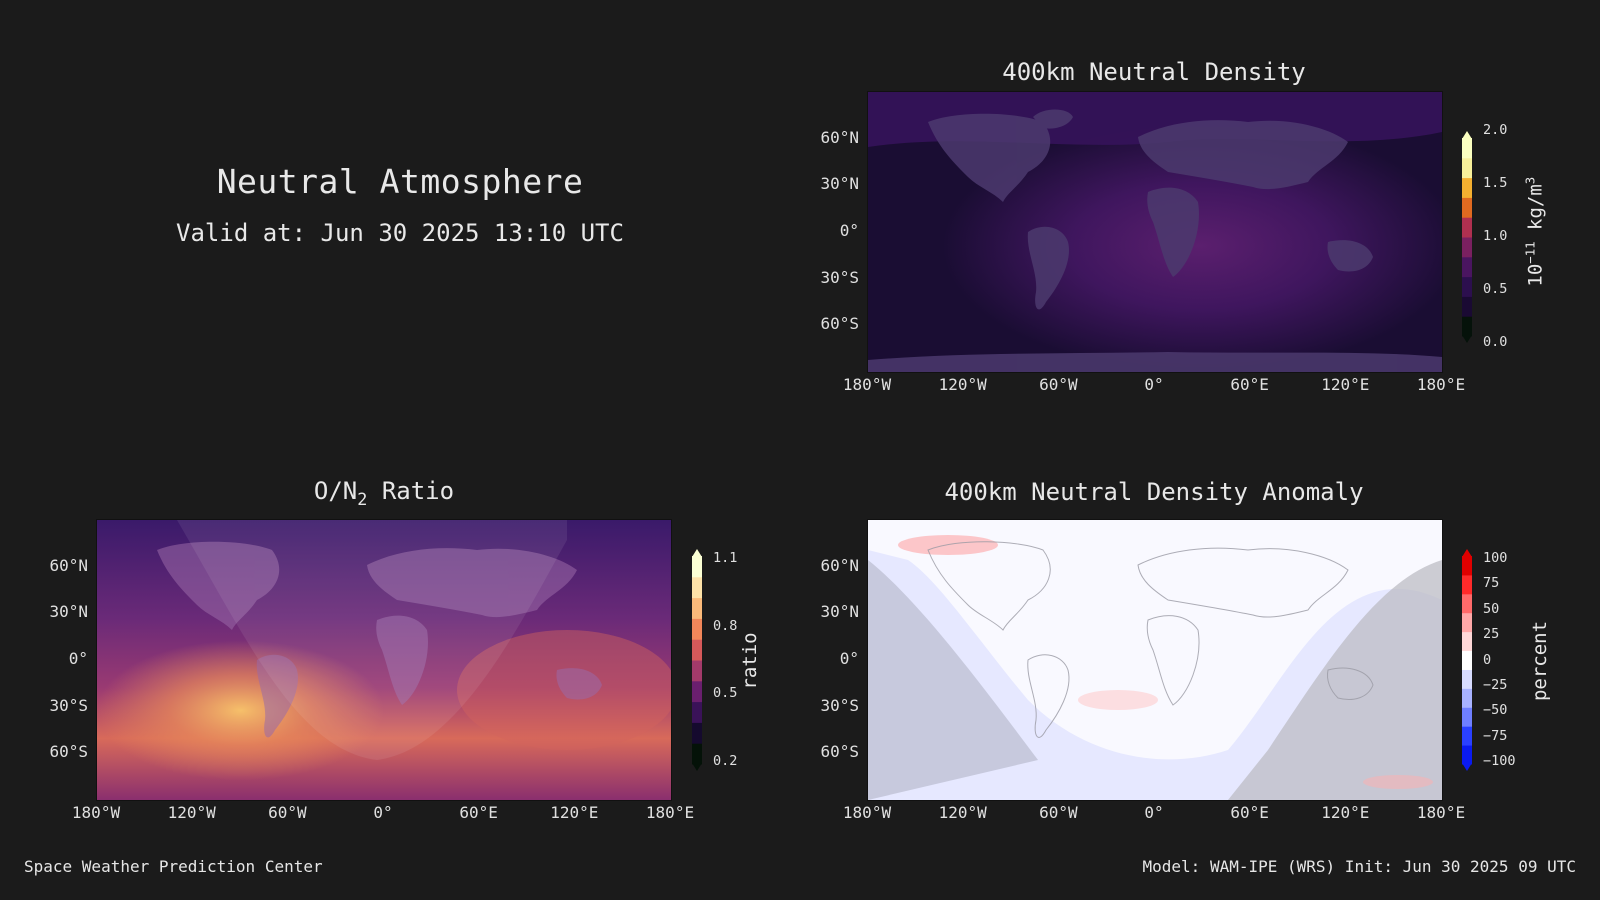 The image size is (1600, 900). Describe the element at coordinates (1495, 236) in the screenshot. I see `density-colorbar-tick: 1.0` at that location.